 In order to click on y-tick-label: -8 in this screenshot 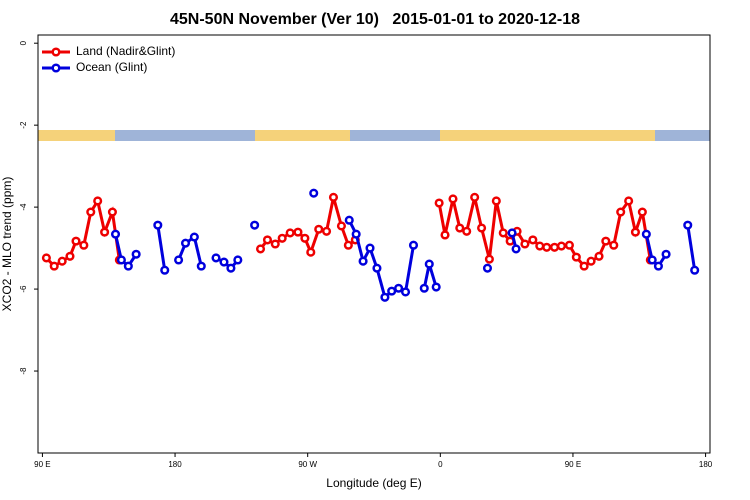, I will do `click(23, 371)`.